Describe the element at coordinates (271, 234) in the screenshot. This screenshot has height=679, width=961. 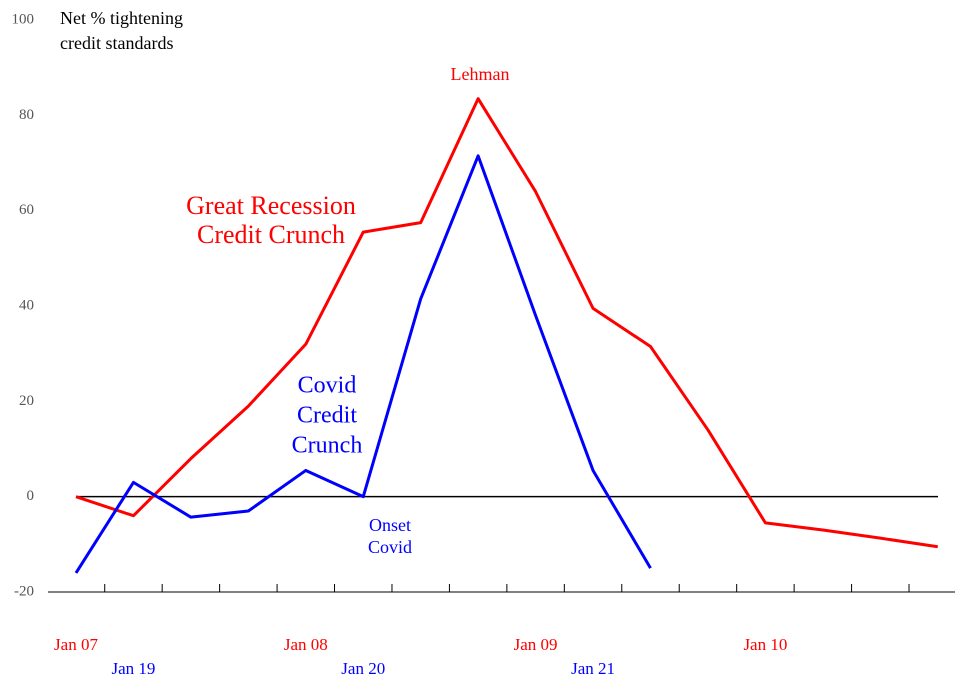
I see `annotation: Credit Crunch` at that location.